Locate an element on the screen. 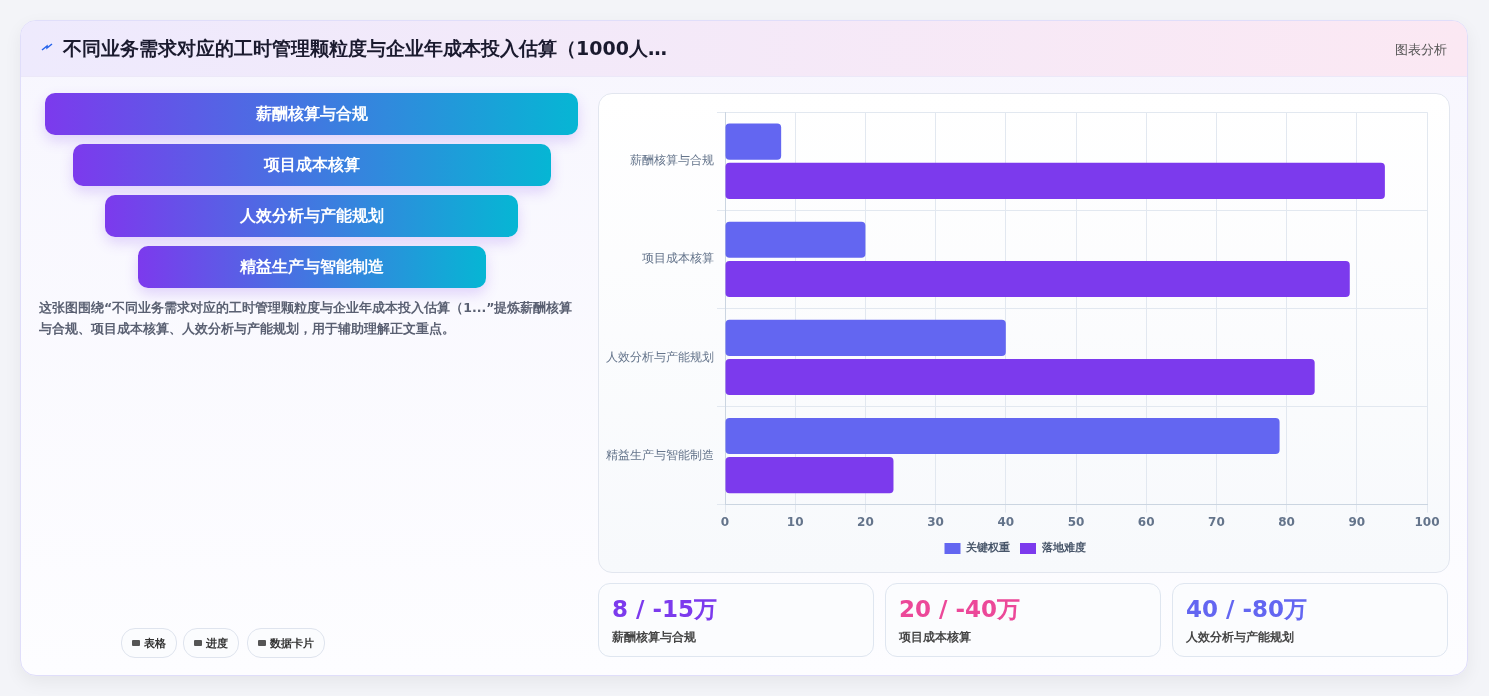 This screenshot has height=696, width=1489. x-tick-label: 100 is located at coordinates (1427, 521).